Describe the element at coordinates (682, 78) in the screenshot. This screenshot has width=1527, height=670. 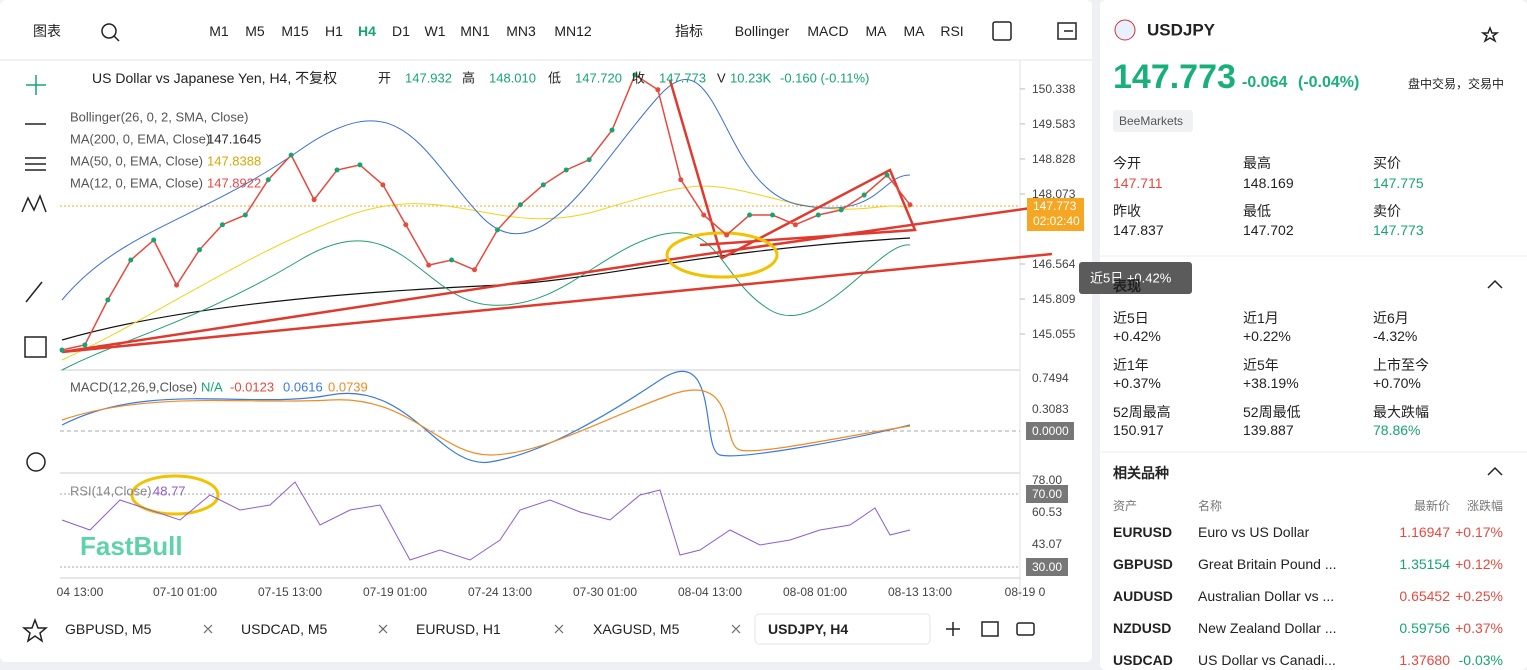
I see `ohlc-value: 147.773` at that location.